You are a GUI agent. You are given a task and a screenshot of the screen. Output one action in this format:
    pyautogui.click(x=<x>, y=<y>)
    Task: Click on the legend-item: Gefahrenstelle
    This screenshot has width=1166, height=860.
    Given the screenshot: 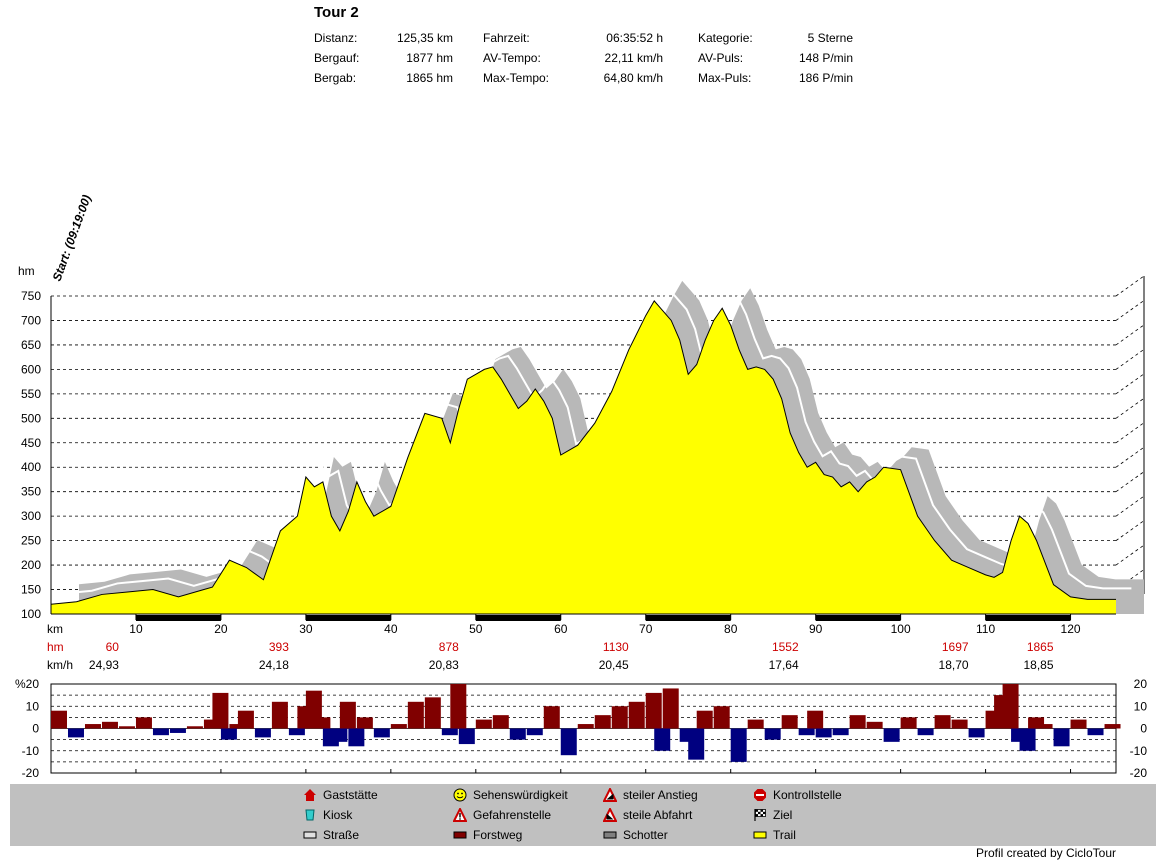 What is the action you would take?
    pyautogui.click(x=502, y=815)
    